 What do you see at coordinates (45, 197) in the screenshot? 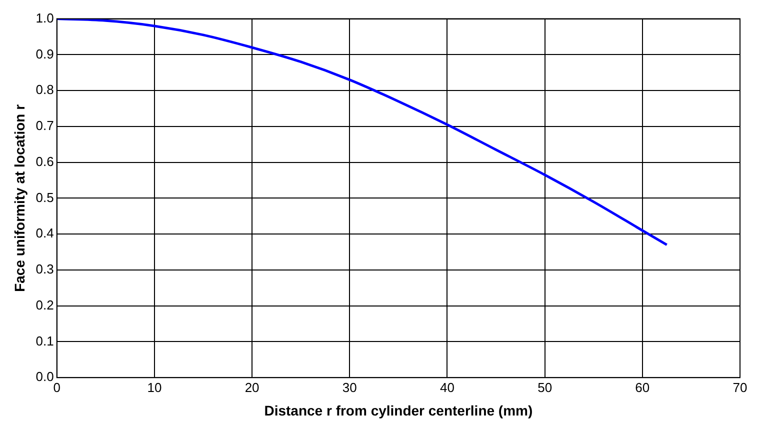
I see `y-tick-label: 0.5` at bounding box center [45, 197].